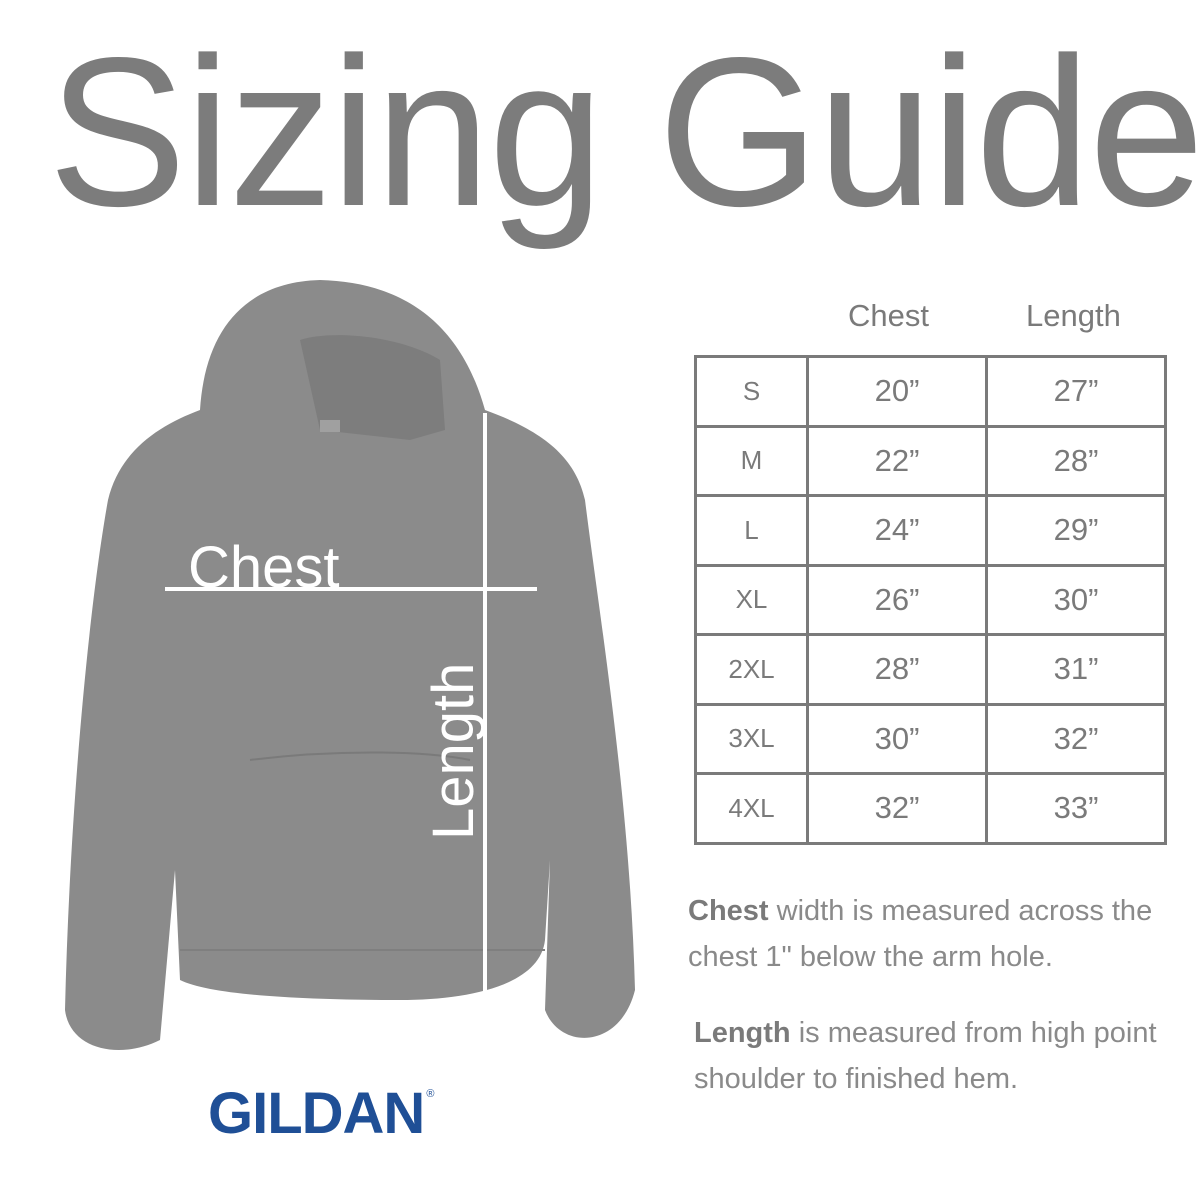 This screenshot has width=1200, height=1200. Describe the element at coordinates (1076, 460) in the screenshot. I see `length-cell: 28”` at that location.